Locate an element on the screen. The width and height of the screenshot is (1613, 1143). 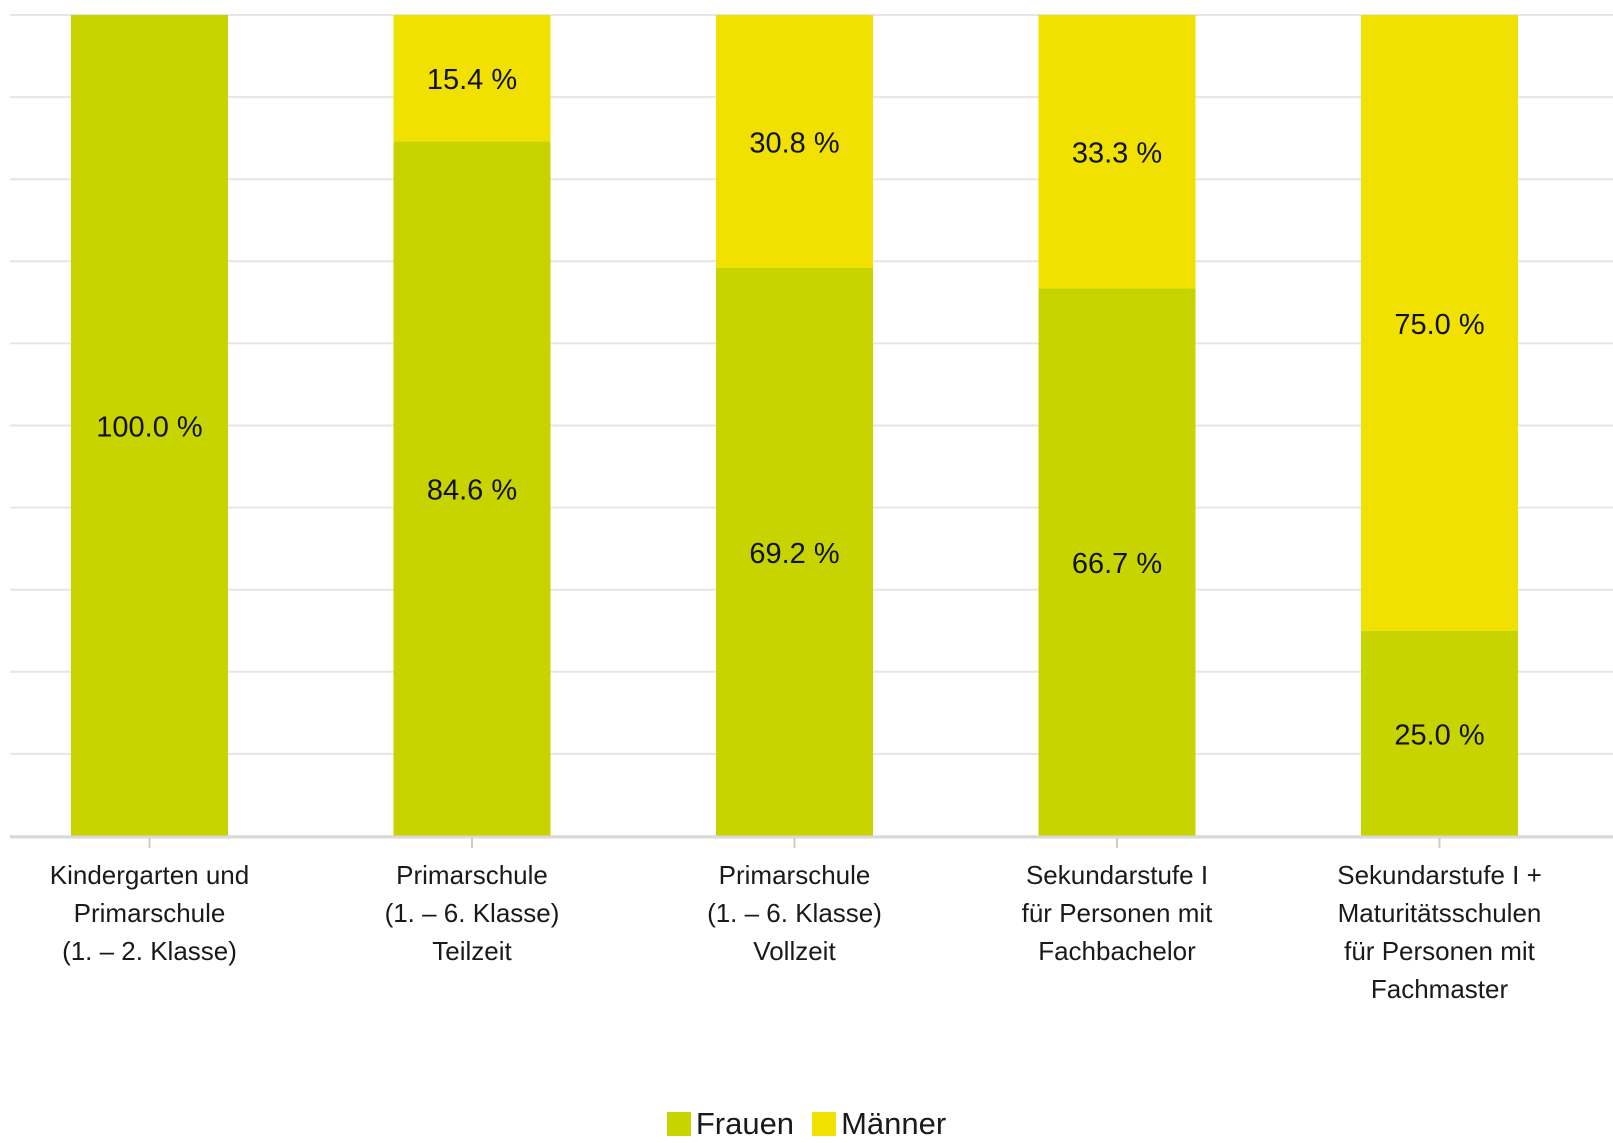
data-label: 25.0 % is located at coordinates (1439, 735).